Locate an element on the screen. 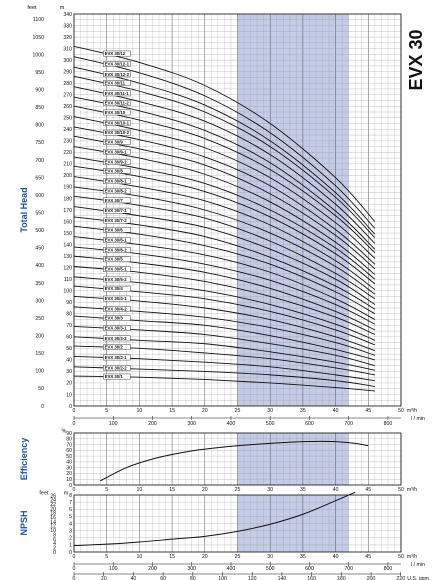  series-label: EVX 30/4-2 is located at coordinates (116, 308).